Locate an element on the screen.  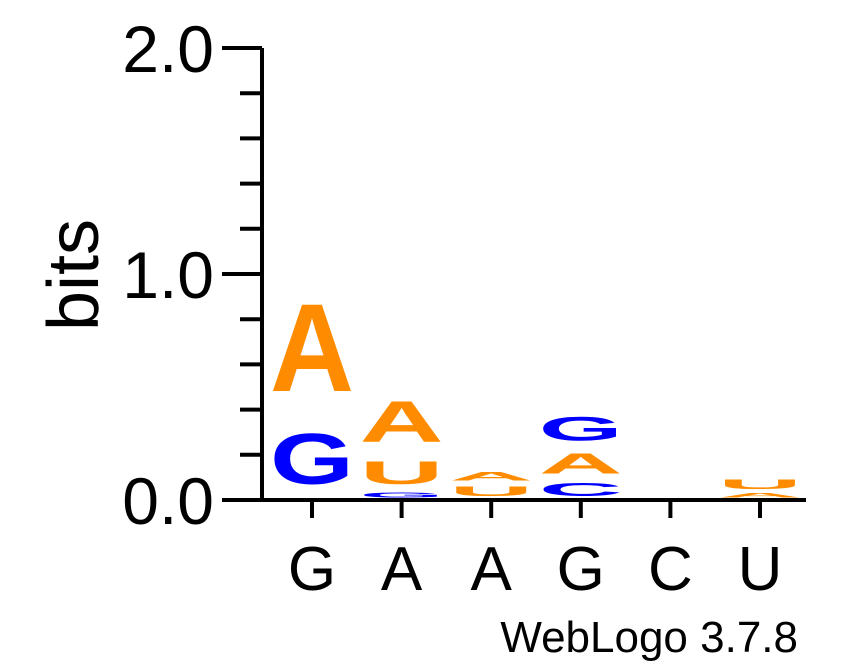
logo-letter-C: C is located at coordinates (581, 490).